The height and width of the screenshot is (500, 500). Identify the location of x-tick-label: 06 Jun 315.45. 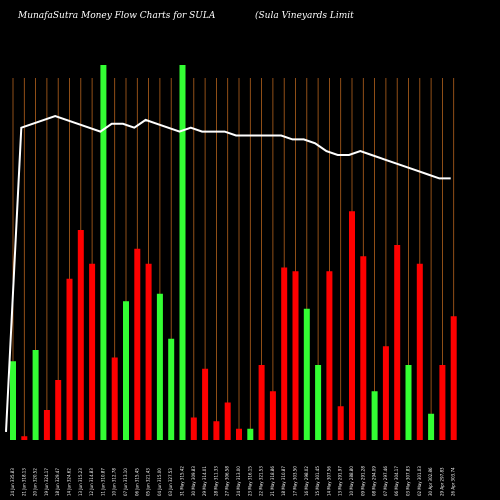
(136, 482).